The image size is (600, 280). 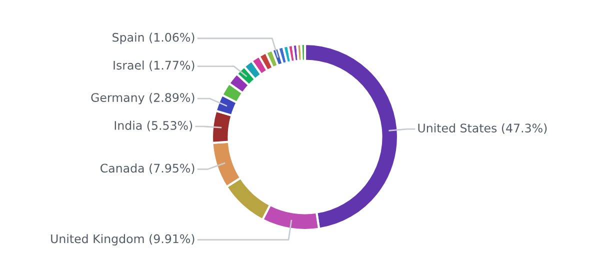 I want to click on slice-label: Israel (1.77%), so click(x=154, y=66).